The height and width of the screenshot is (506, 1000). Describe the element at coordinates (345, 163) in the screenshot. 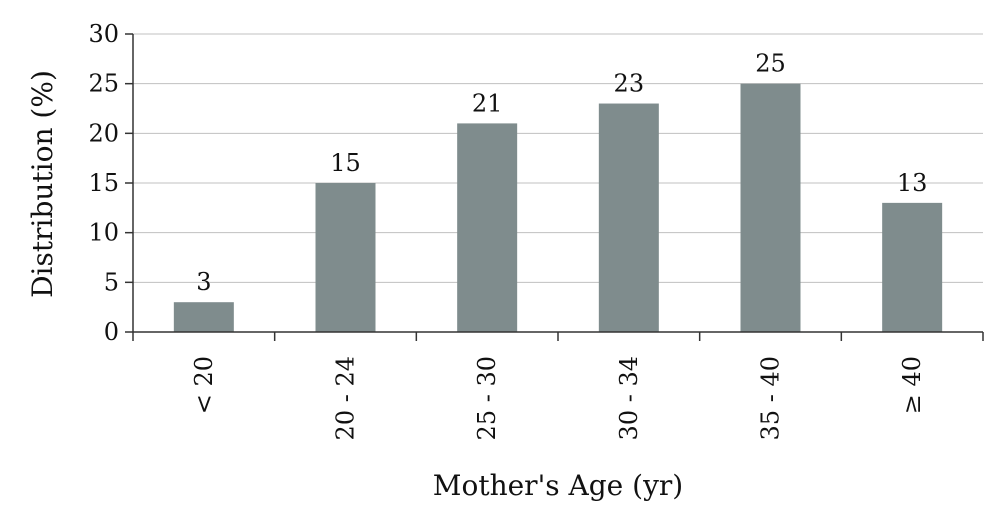

I see `data-label: 15` at that location.